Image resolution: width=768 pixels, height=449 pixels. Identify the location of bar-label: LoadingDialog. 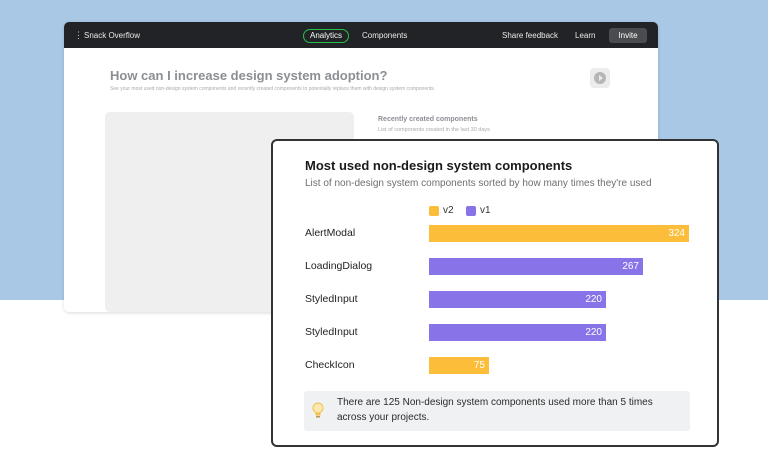
(339, 266).